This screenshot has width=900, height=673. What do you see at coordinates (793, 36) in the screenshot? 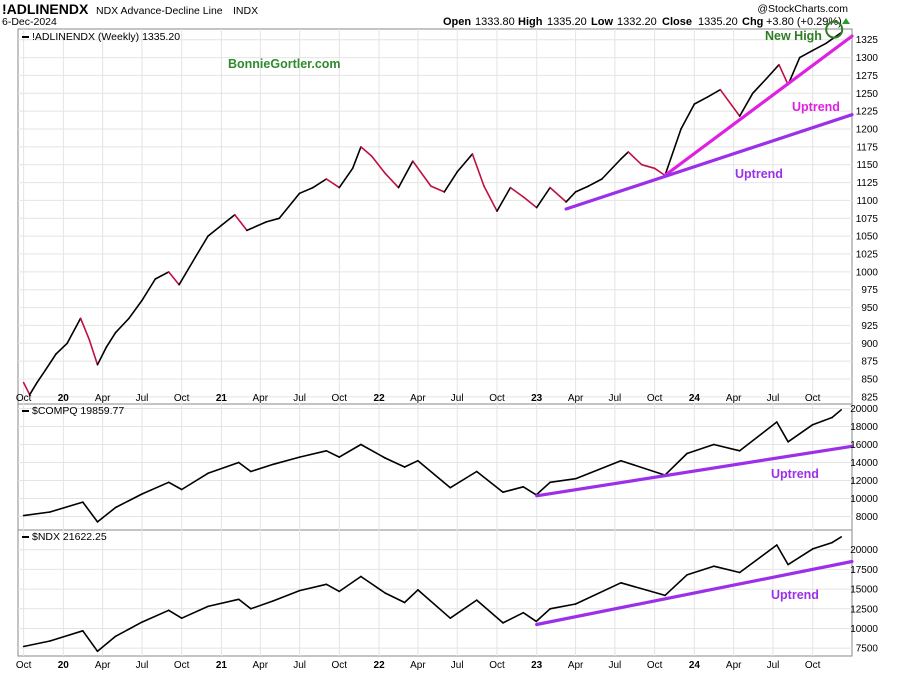
I see `new-high-label: New High` at bounding box center [793, 36].